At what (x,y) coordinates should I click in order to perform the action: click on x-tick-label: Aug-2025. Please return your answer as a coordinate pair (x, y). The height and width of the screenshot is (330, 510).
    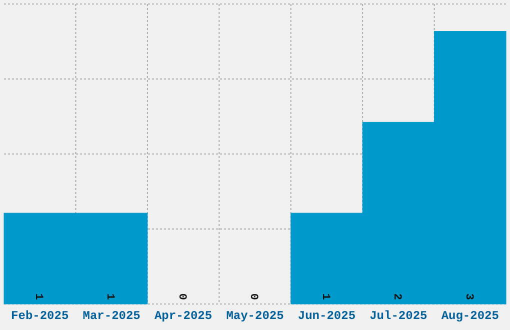
    Looking at the image, I should click on (470, 316).